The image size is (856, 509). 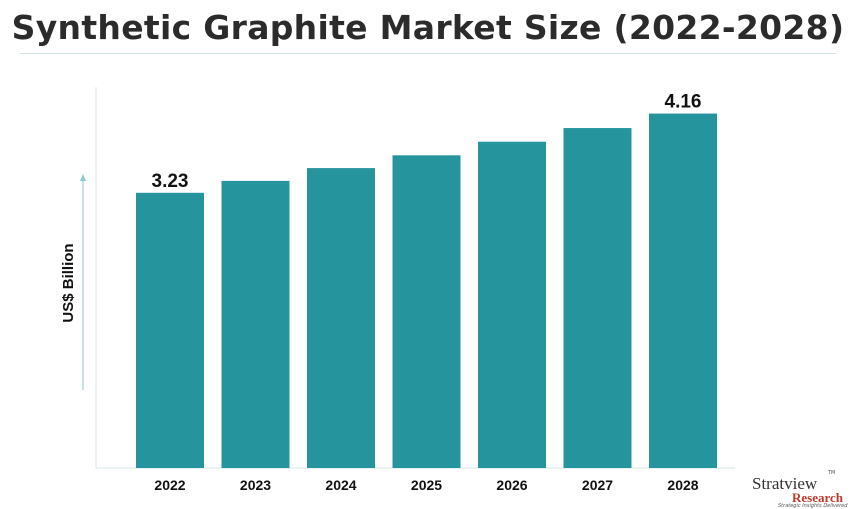 What do you see at coordinates (426, 485) in the screenshot?
I see `x-tick-label: 2025` at bounding box center [426, 485].